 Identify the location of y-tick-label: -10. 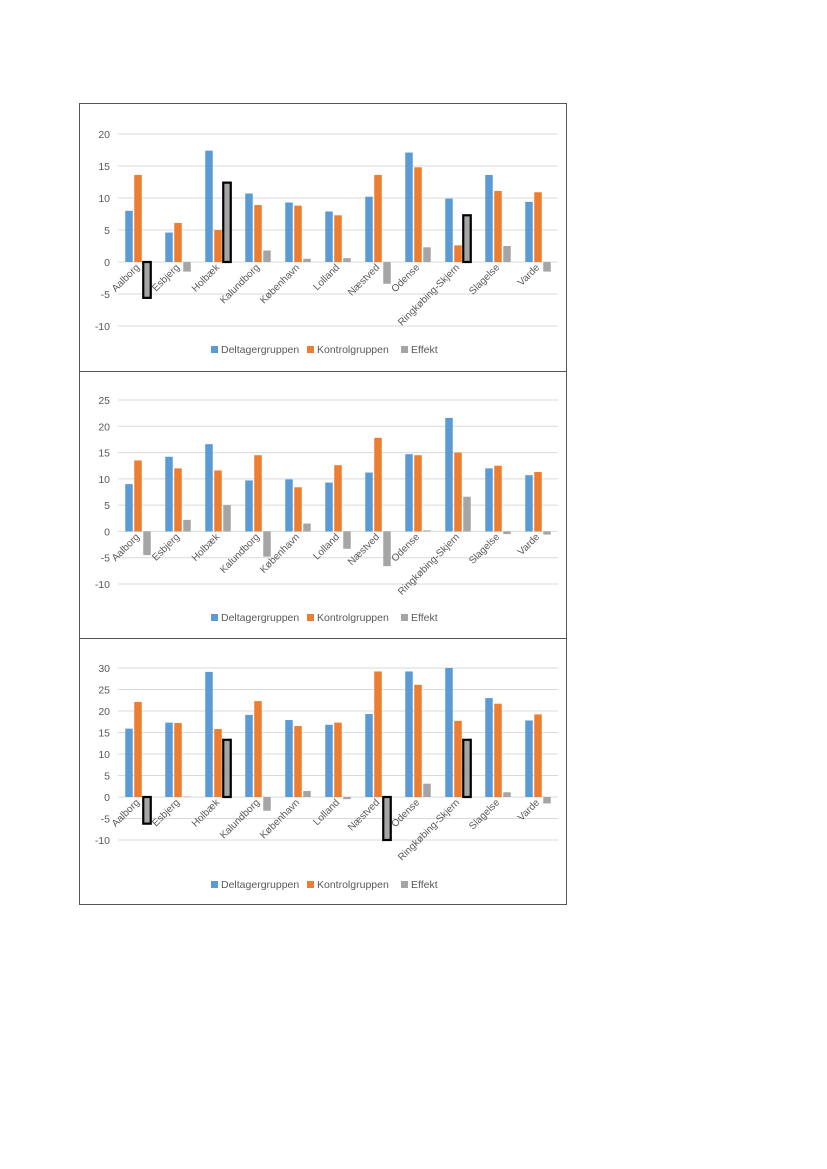
(102, 841).